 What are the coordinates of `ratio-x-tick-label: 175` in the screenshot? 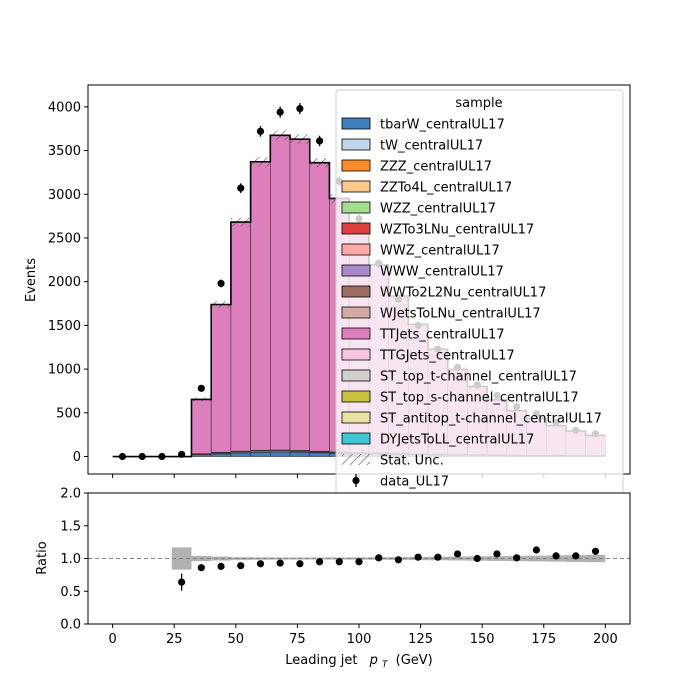 It's located at (543, 639).